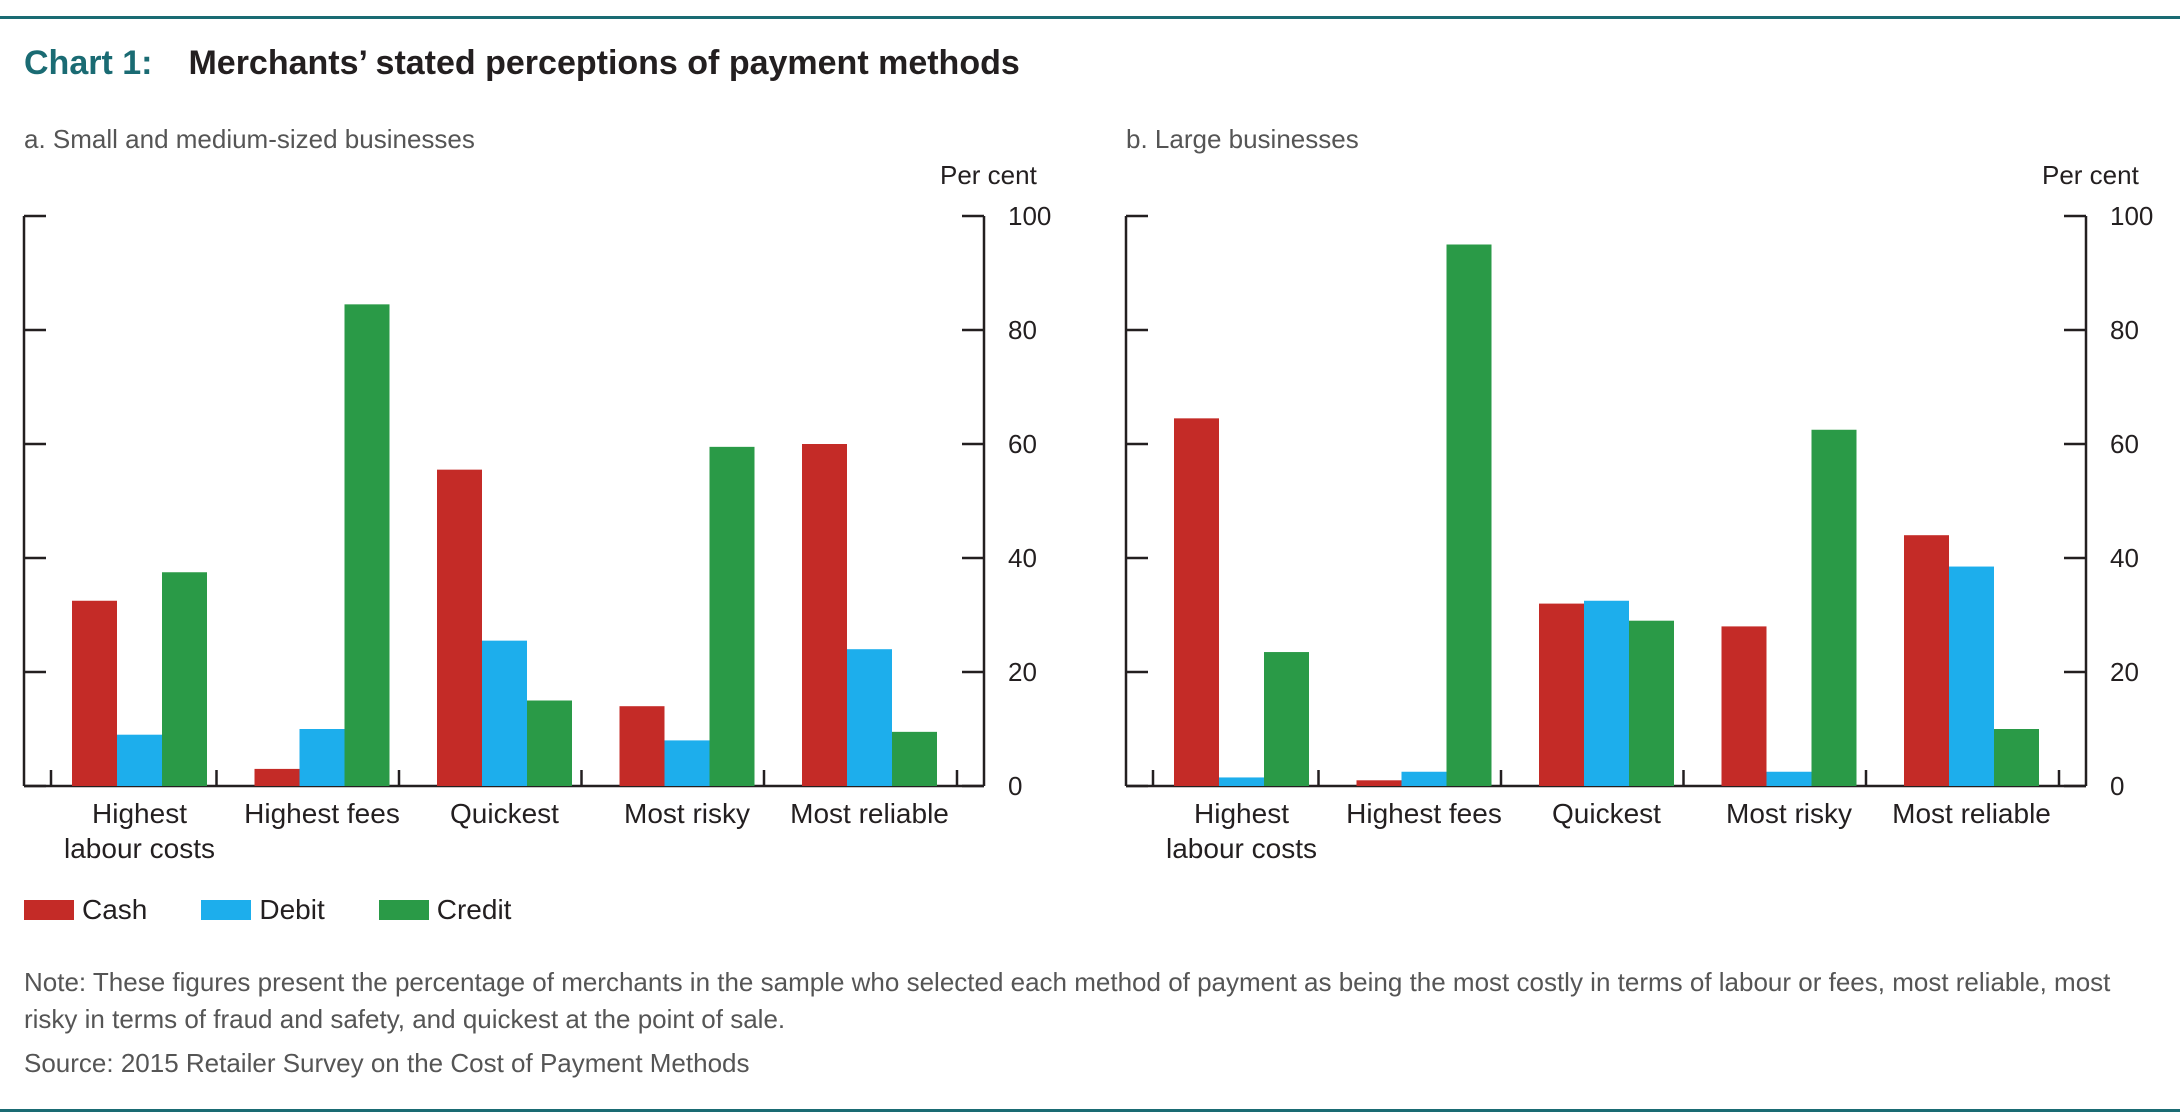 Image resolution: width=2180 pixels, height=1118 pixels. What do you see at coordinates (49, 910) in the screenshot?
I see `legend-swatch-cash` at bounding box center [49, 910].